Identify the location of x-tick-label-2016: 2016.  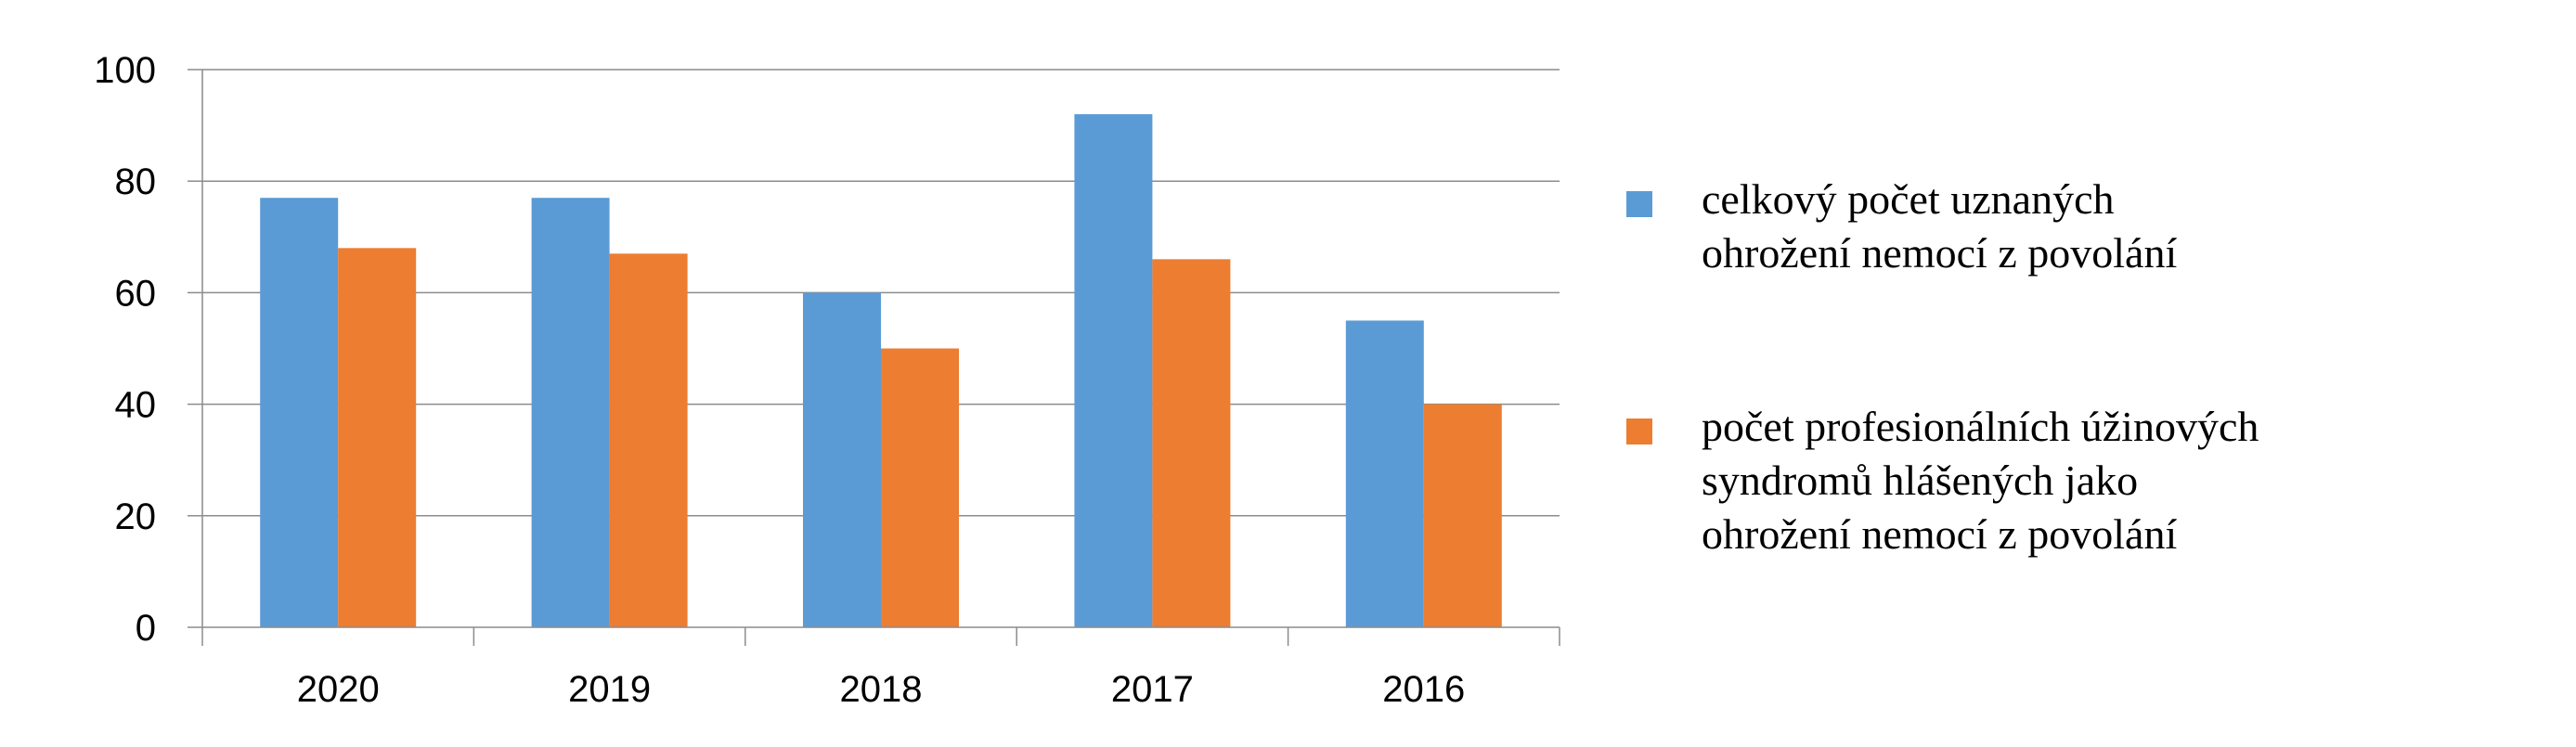
(1423, 690).